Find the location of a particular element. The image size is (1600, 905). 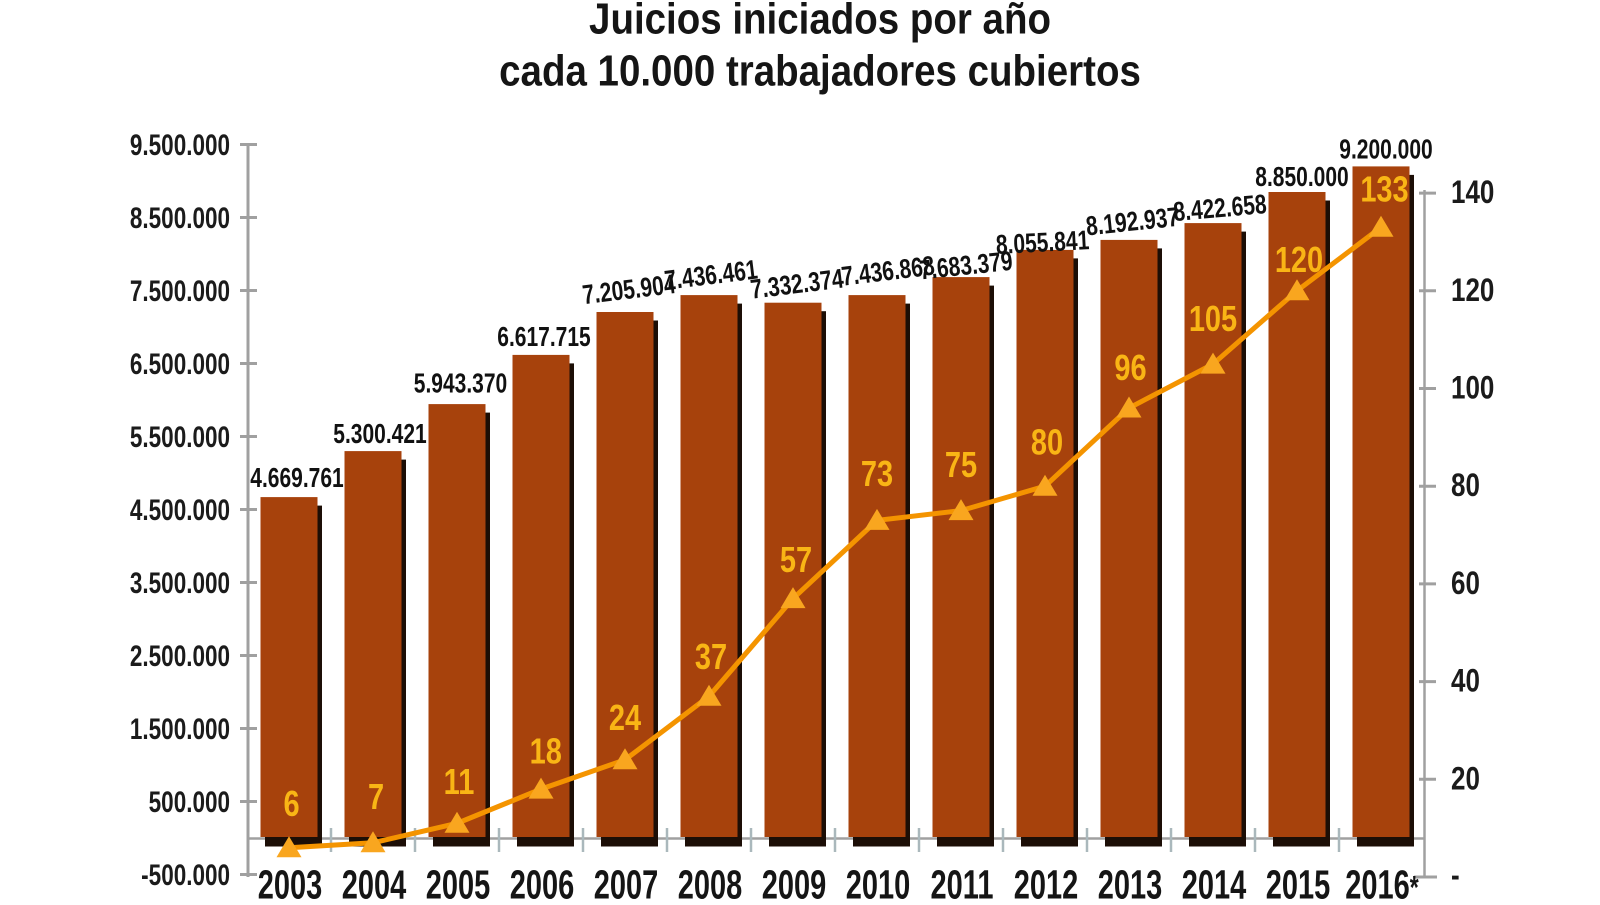

svg-text: 105 is located at coordinates (1213, 318).